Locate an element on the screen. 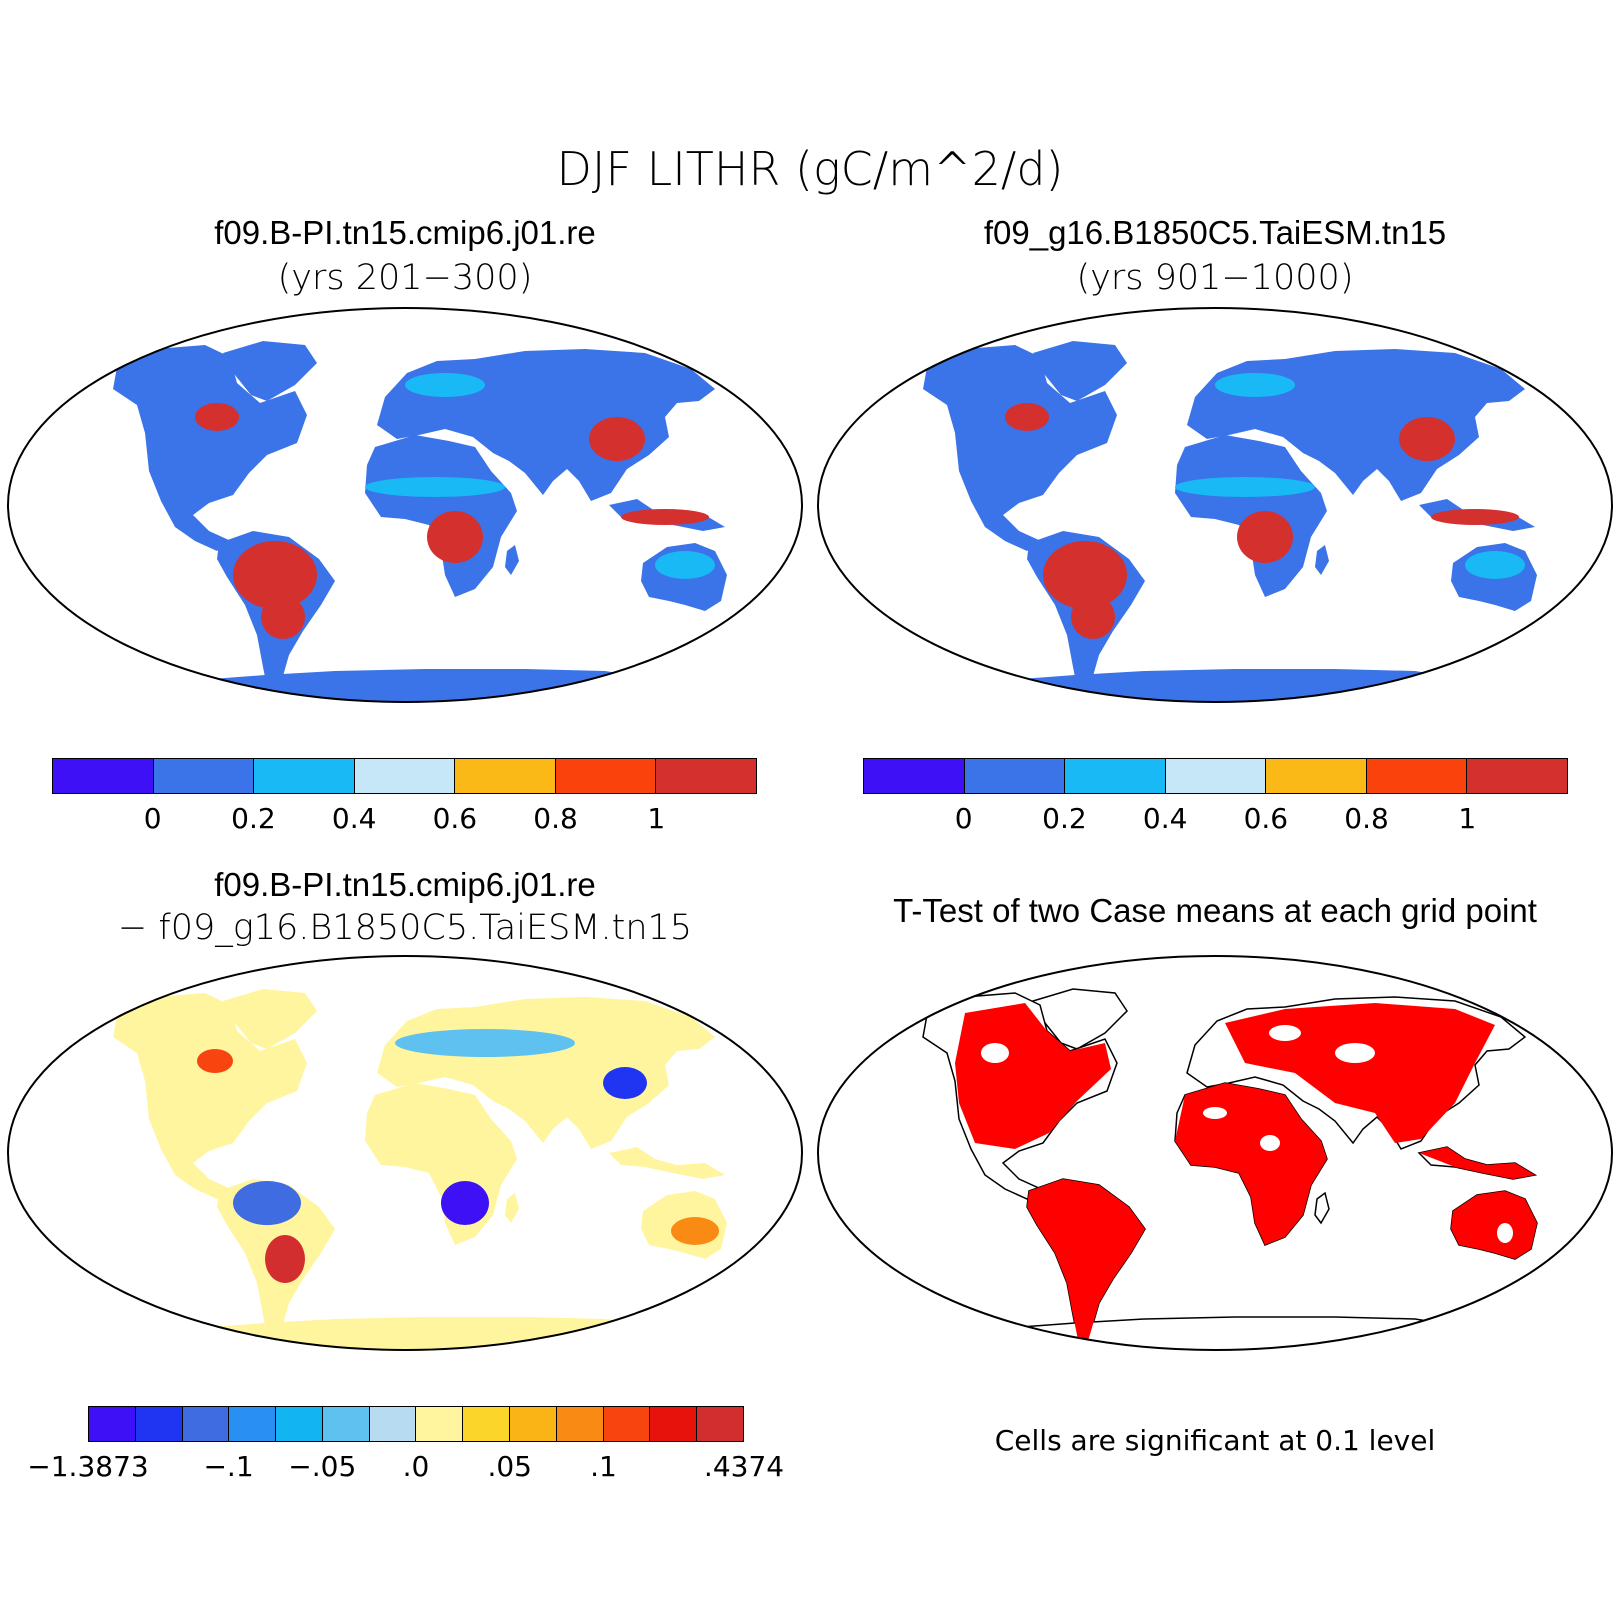 This screenshot has height=1620, width=1620. colorbar-tick-label: −1.3873 is located at coordinates (88, 1466).